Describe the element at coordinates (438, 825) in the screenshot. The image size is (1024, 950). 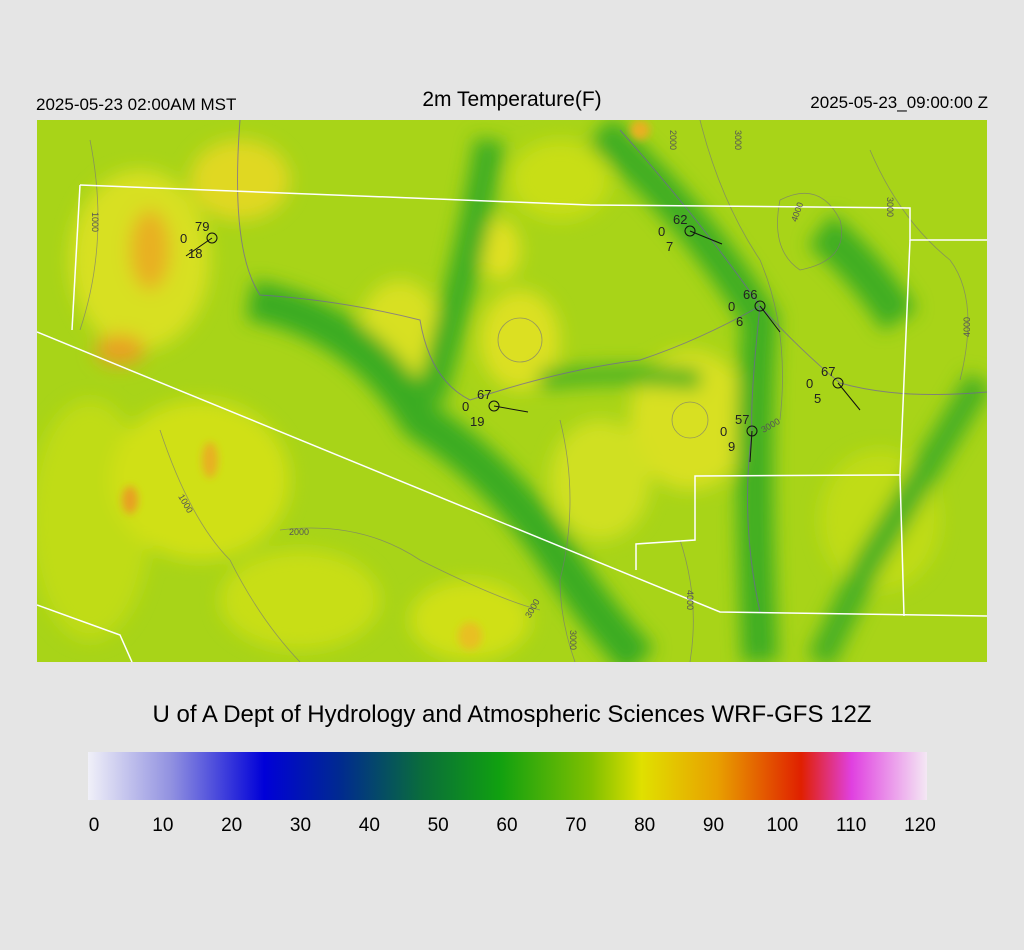
I see `colorbar-tick-label: 50` at that location.